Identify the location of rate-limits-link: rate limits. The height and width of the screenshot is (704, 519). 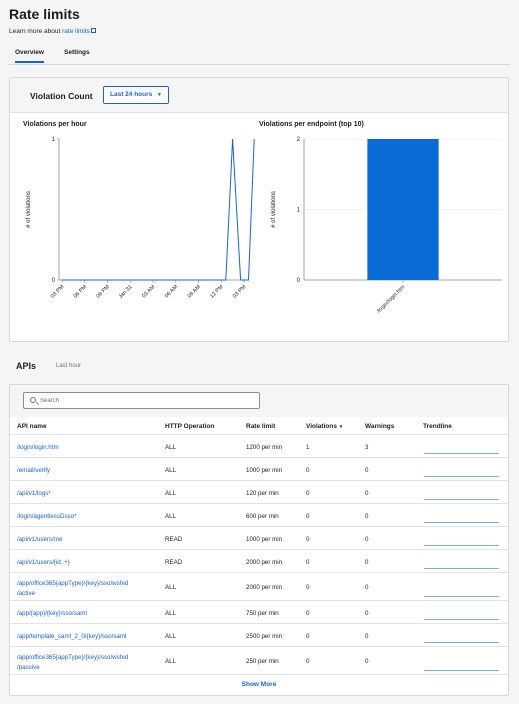
(79, 31).